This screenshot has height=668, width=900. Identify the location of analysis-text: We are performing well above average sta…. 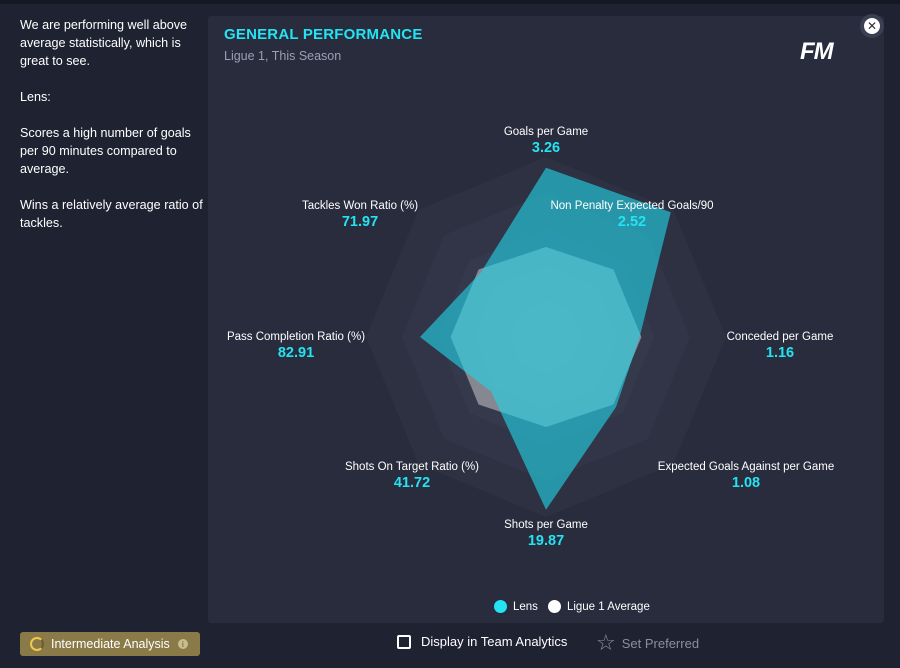
(112, 133).